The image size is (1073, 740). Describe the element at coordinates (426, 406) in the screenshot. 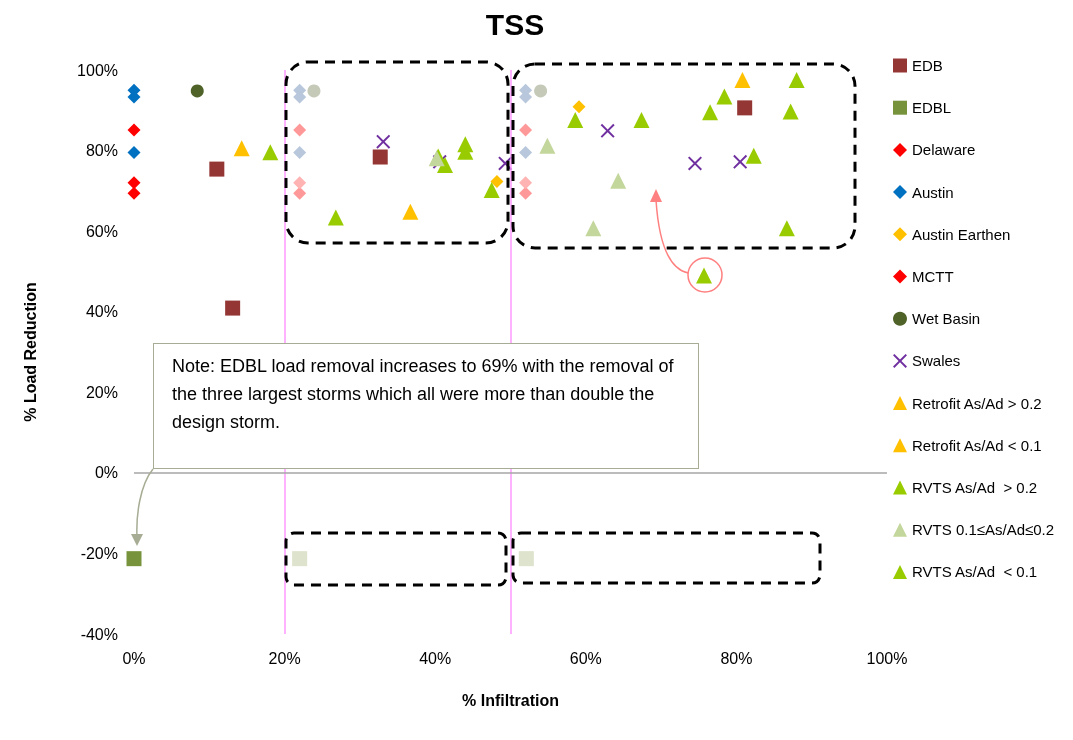

I see `text-box: Note: EDBL load removal increases to 69% with the removal of the three largest storms which all were more than double the design storm.` at that location.